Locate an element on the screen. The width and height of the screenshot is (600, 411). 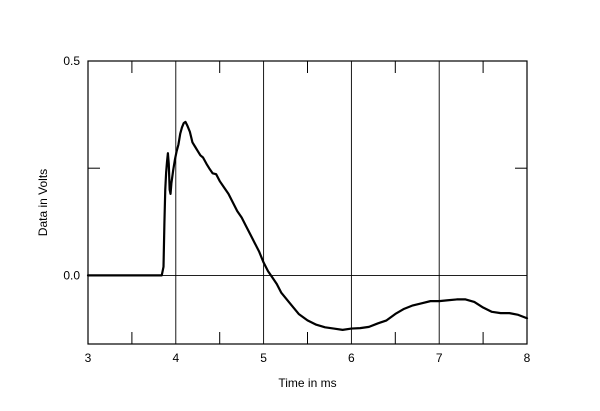
x-tick-label: 7 is located at coordinates (439, 358).